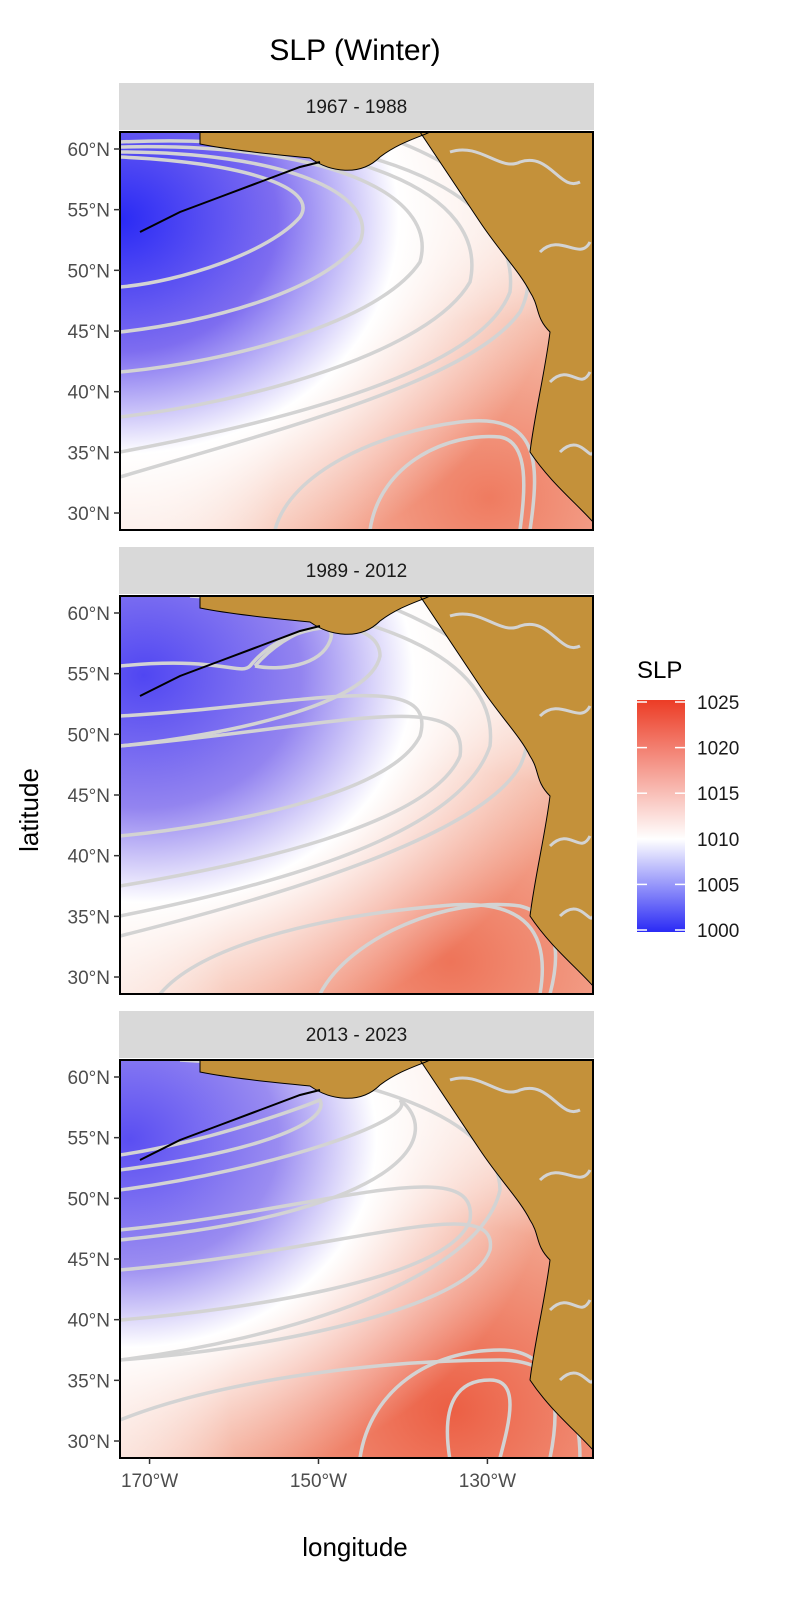 The image size is (800, 1600). Describe the element at coordinates (149, 1481) in the screenshot. I see `x-tick-label: 170°W` at that location.